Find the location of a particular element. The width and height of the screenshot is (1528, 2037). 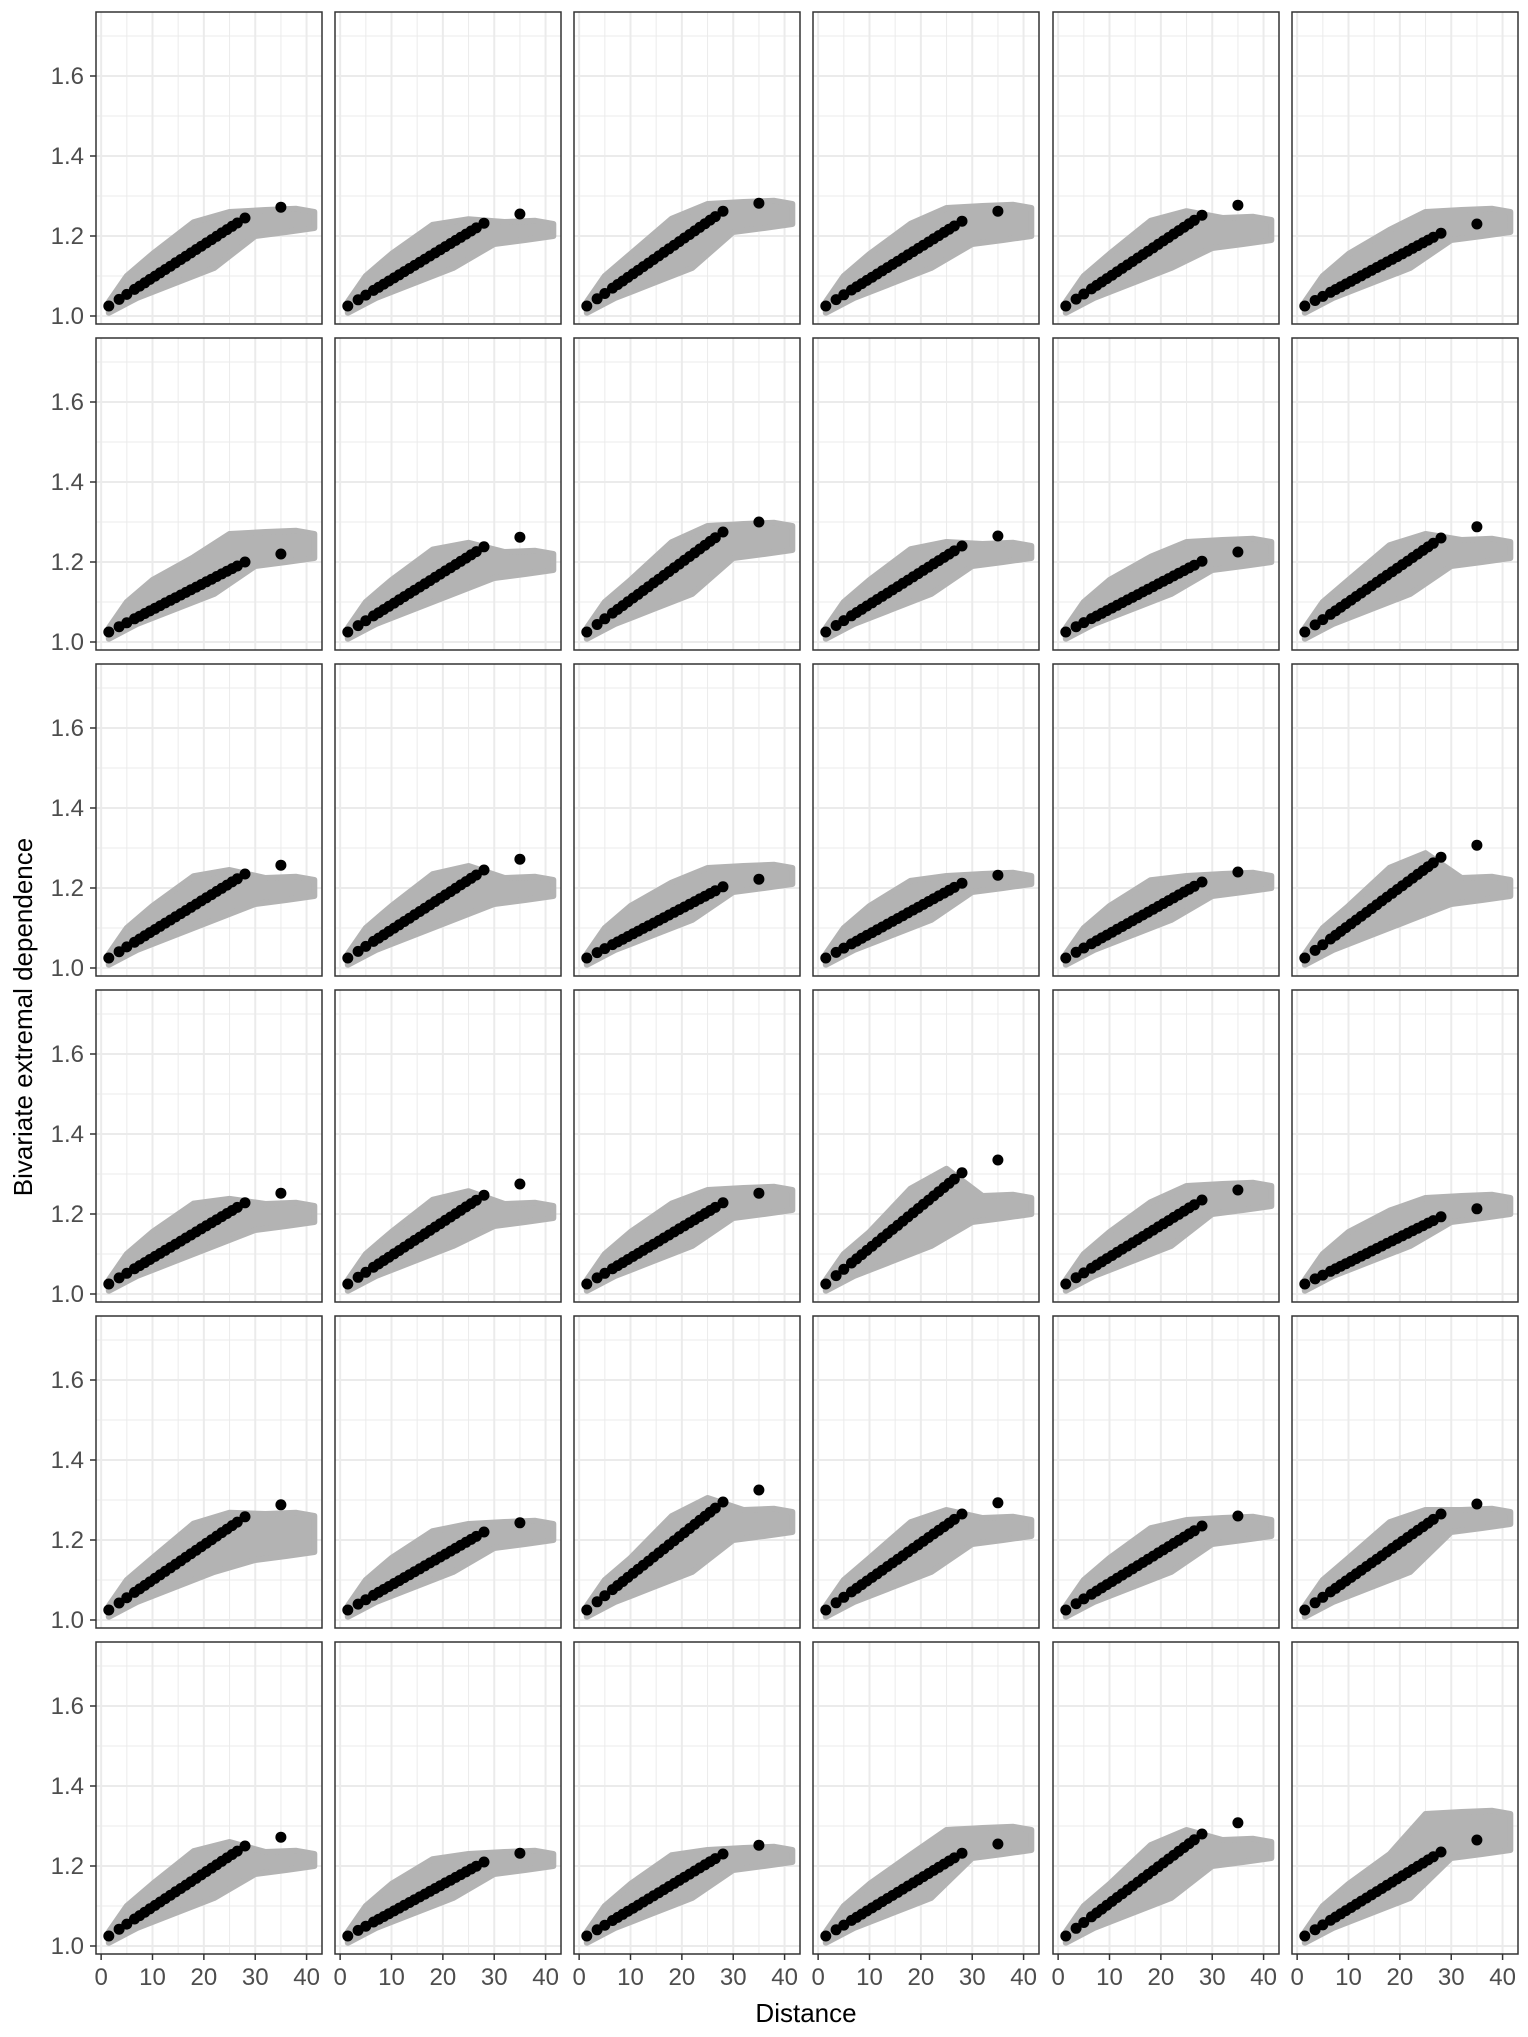

y-tick-label: 1.4 is located at coordinates (67, 1786).